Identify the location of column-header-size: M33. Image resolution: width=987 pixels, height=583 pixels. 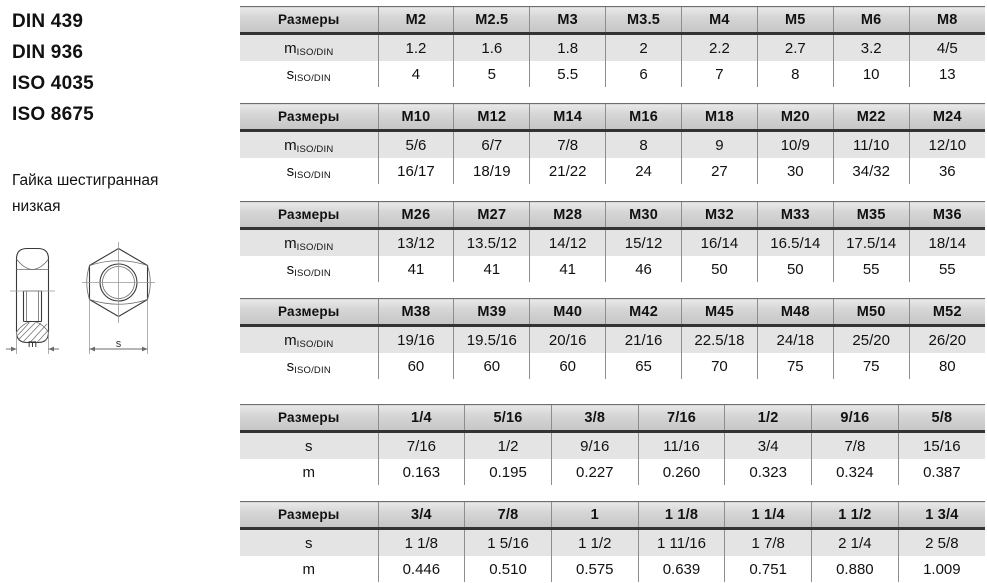
(795, 215).